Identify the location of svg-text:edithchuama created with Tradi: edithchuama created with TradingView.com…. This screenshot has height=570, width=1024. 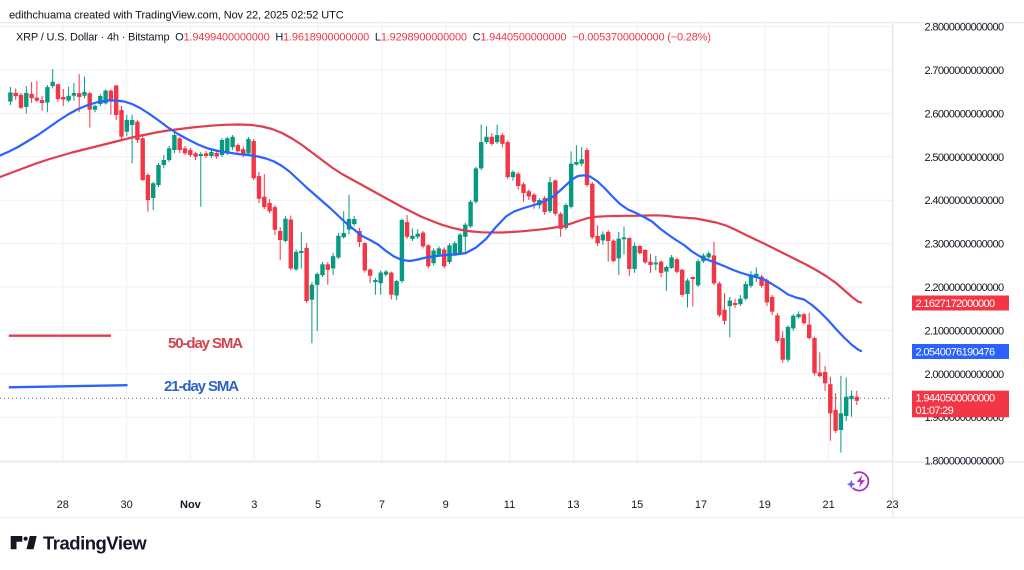
(176, 16).